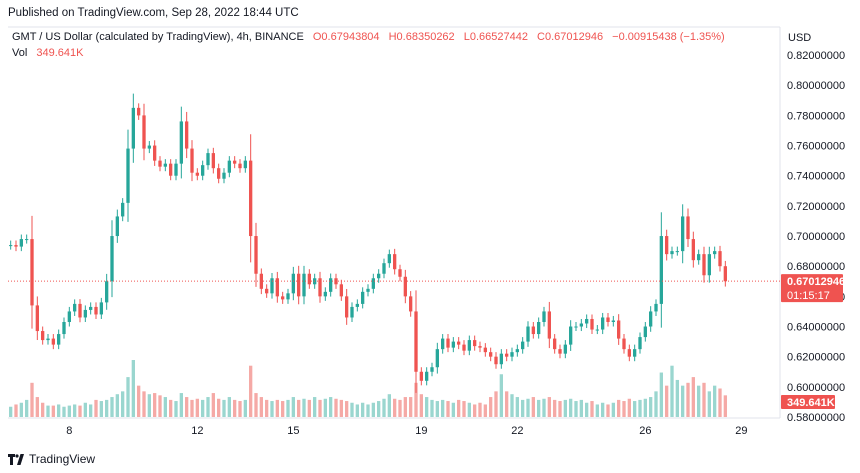  What do you see at coordinates (816, 358) in the screenshot?
I see `price-tick-label: 0.62000000` at bounding box center [816, 358].